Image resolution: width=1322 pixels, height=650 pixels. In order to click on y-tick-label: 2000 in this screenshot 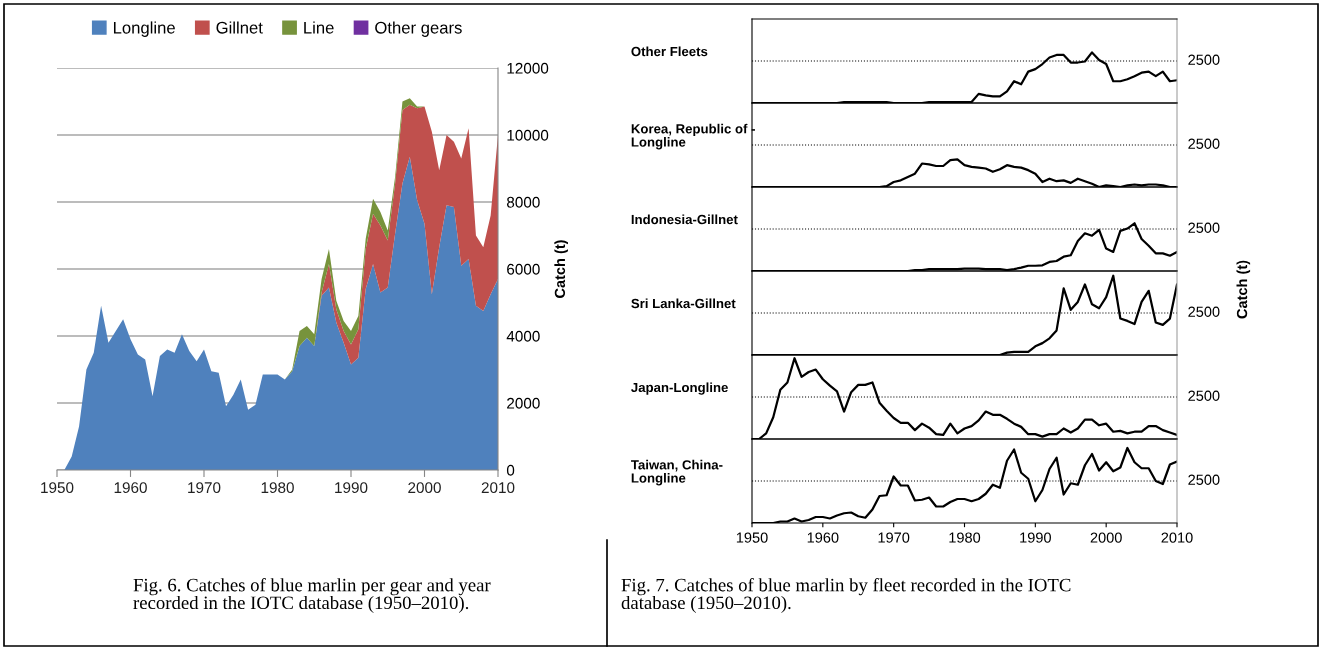, I will do `click(523, 403)`.